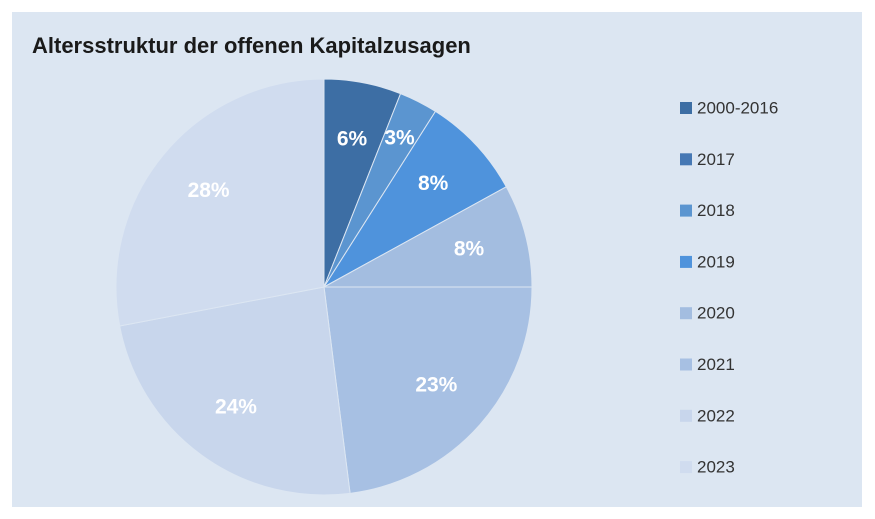  I want to click on data-label: 3%, so click(399, 137).